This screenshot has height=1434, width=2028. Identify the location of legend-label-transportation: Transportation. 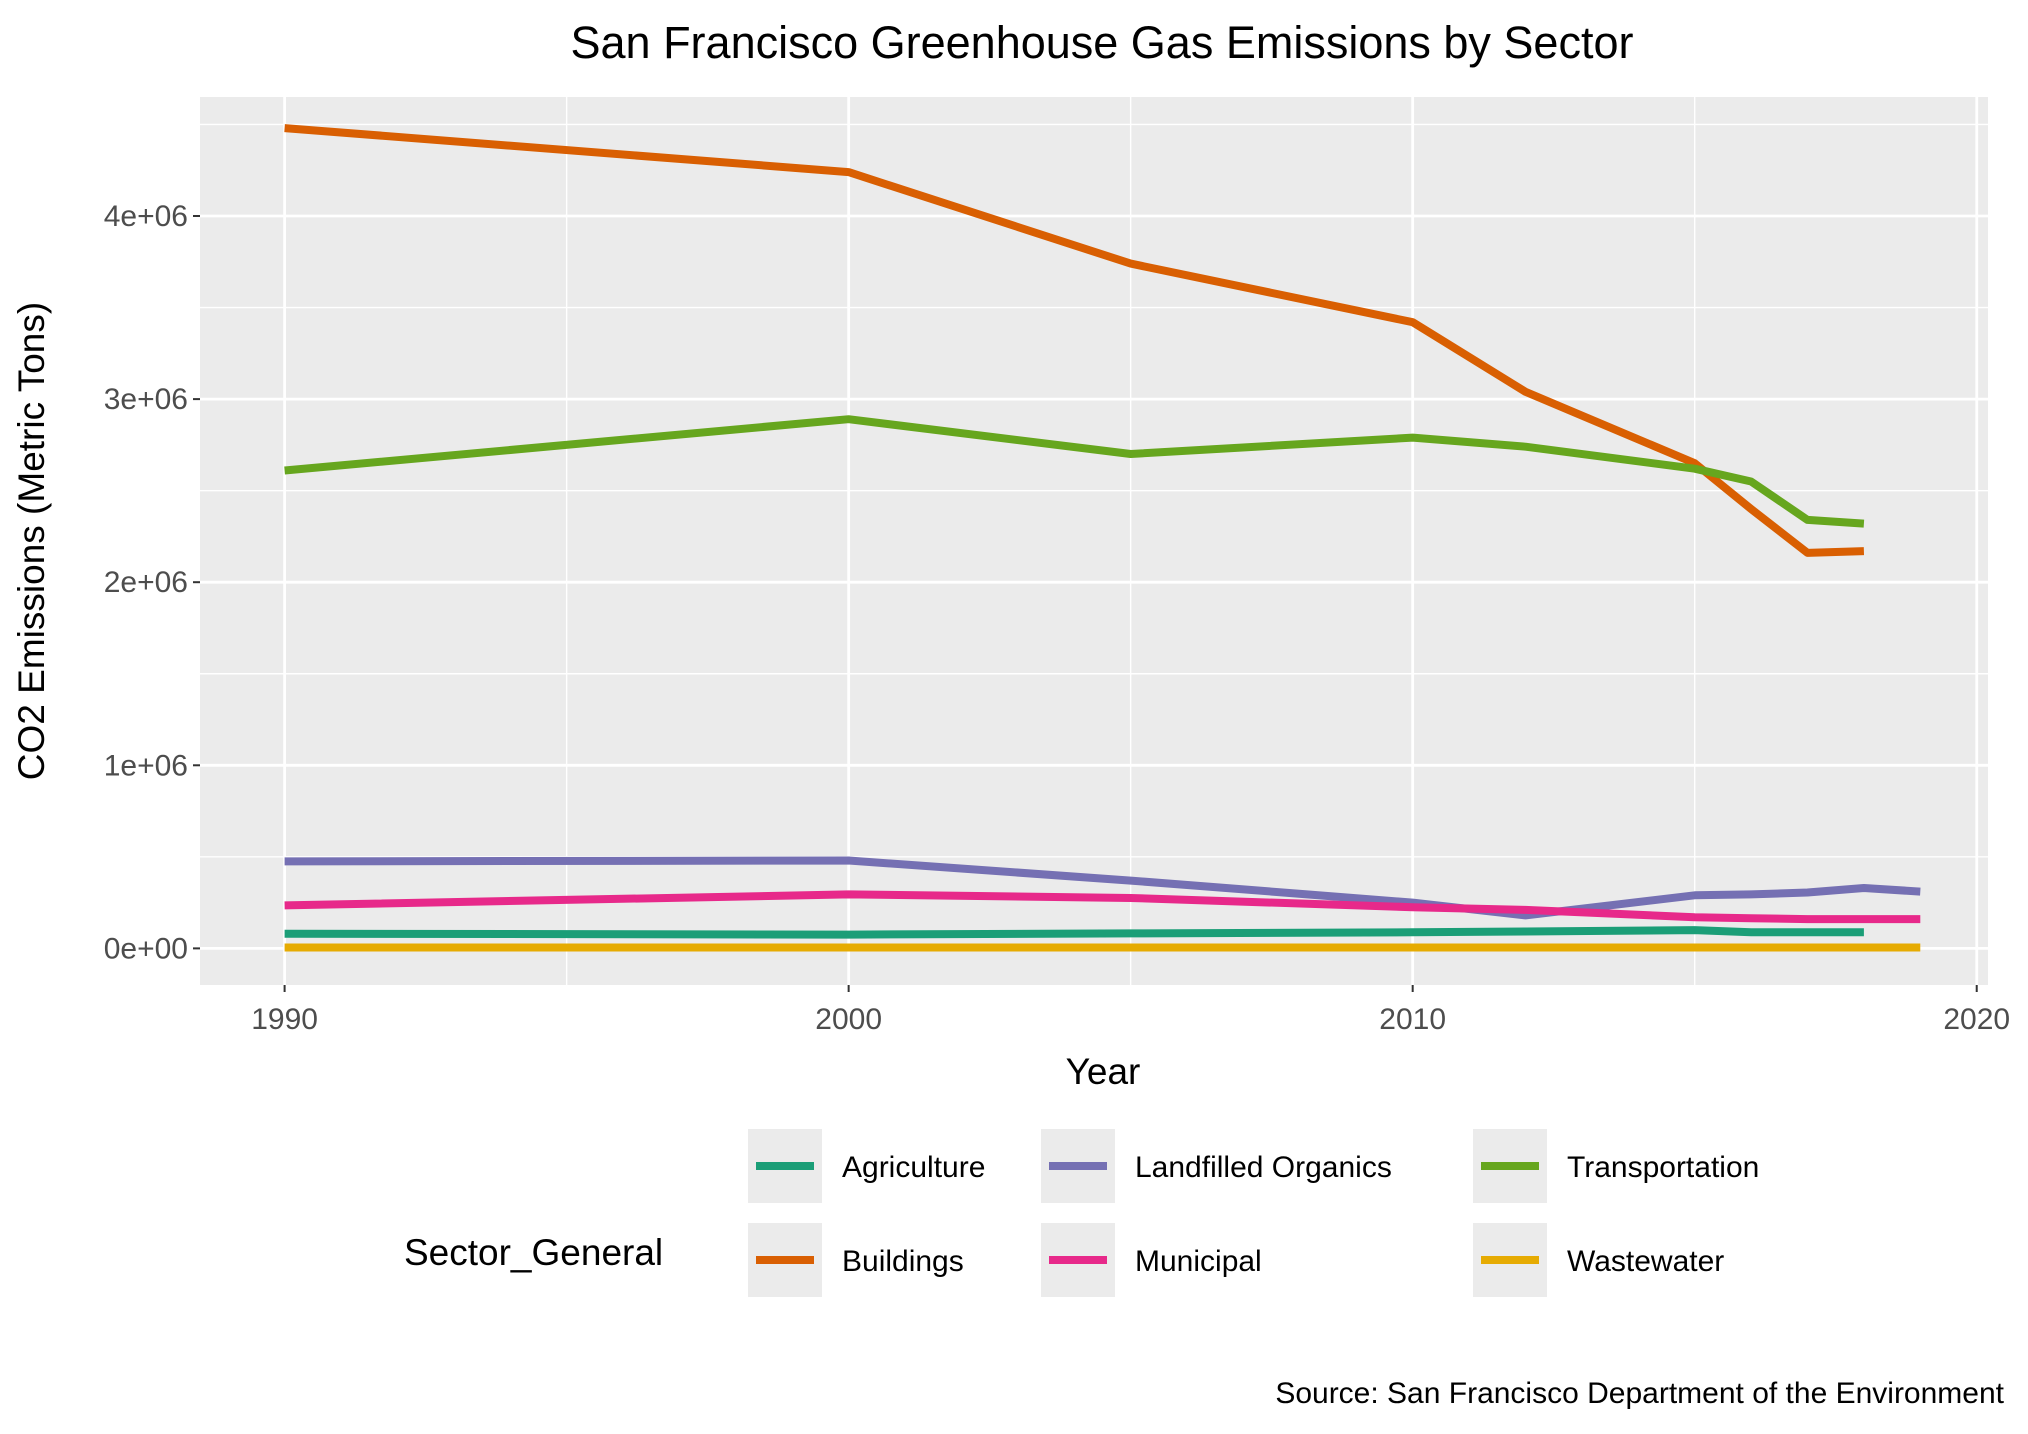
(1663, 1167).